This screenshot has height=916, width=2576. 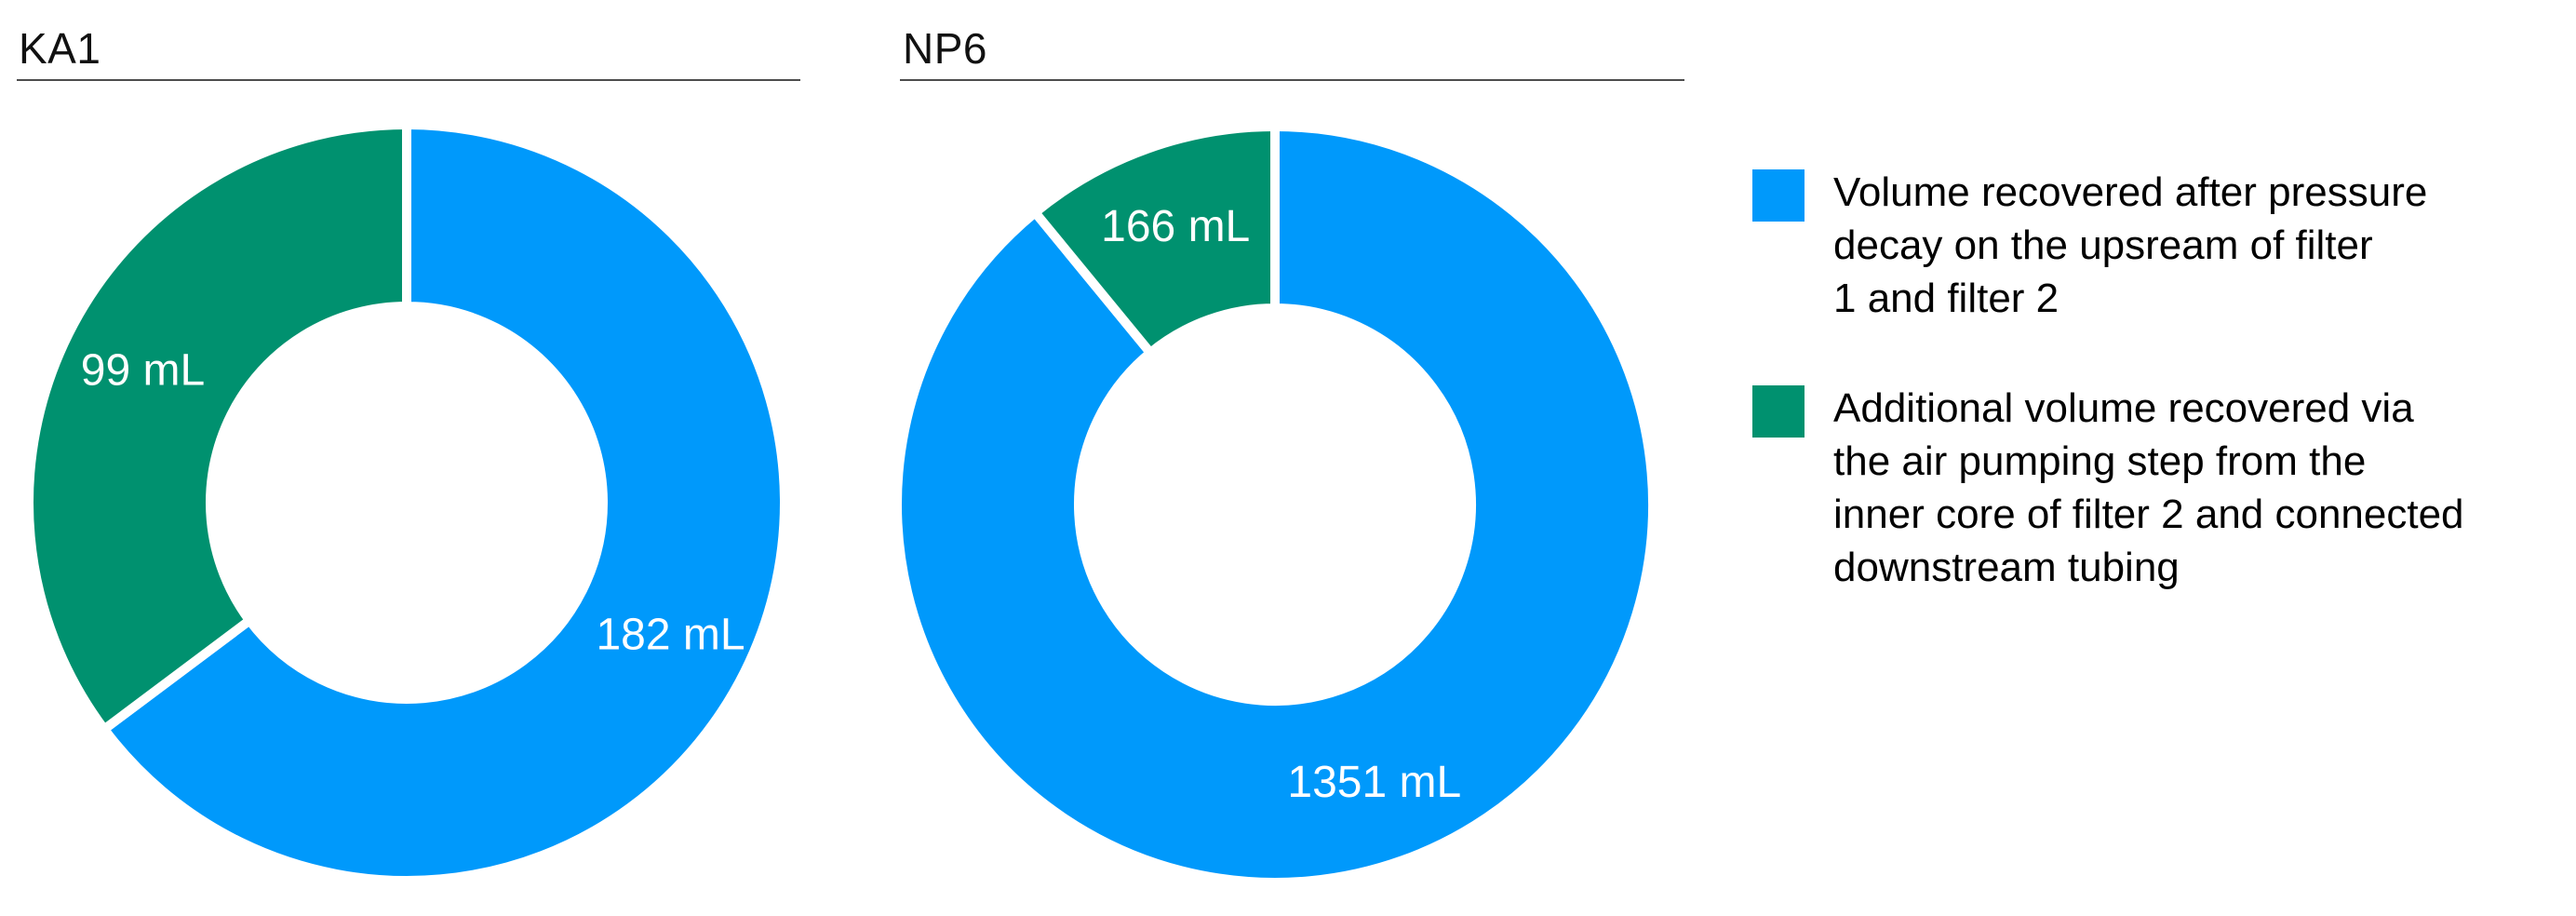 What do you see at coordinates (2130, 192) in the screenshot?
I see `legend-label-line: Volume recovered after pressure` at bounding box center [2130, 192].